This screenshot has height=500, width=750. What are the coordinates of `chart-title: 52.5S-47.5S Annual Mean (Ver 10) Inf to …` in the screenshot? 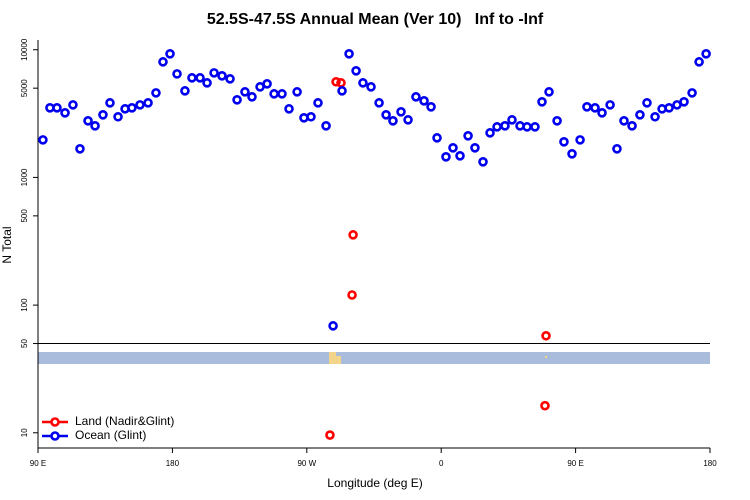 It's located at (375, 19).